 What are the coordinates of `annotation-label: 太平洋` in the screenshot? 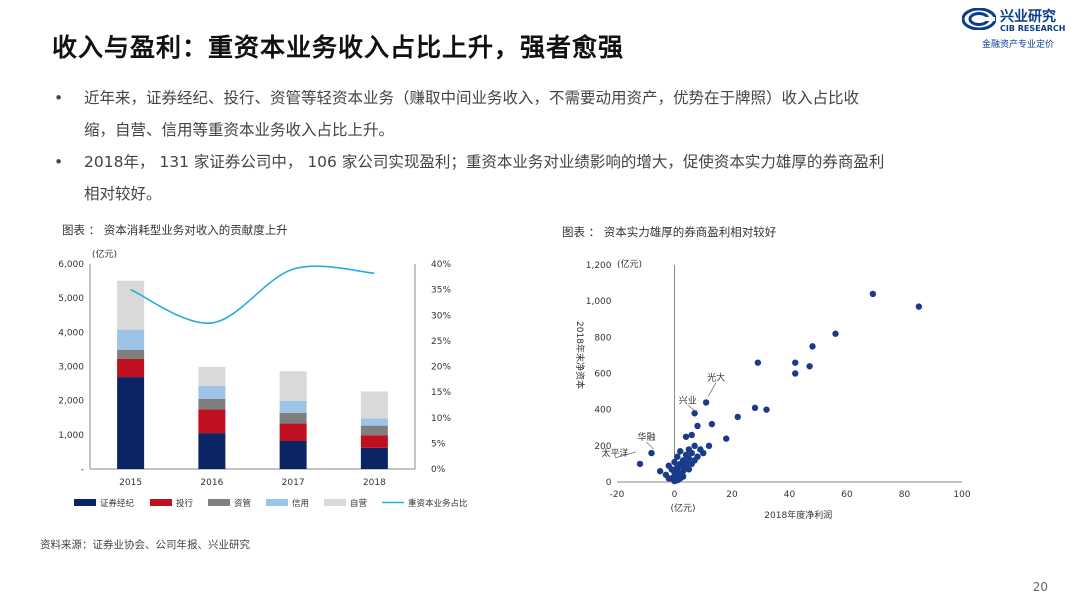 It's located at (614, 453).